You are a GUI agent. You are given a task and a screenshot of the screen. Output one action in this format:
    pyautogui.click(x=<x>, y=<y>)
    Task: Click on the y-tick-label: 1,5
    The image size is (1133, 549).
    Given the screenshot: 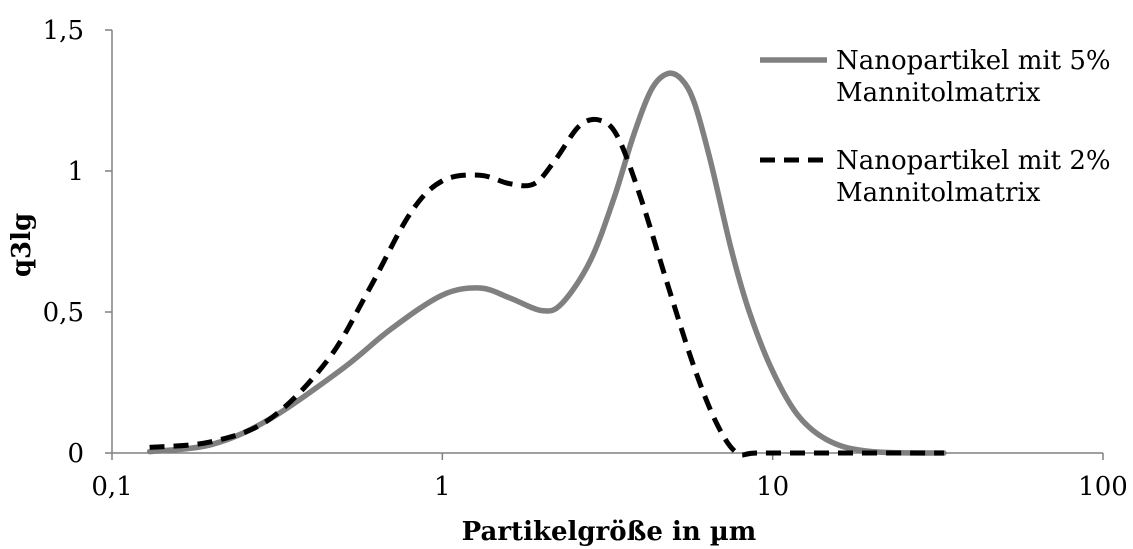 What is the action you would take?
    pyautogui.click(x=63, y=31)
    